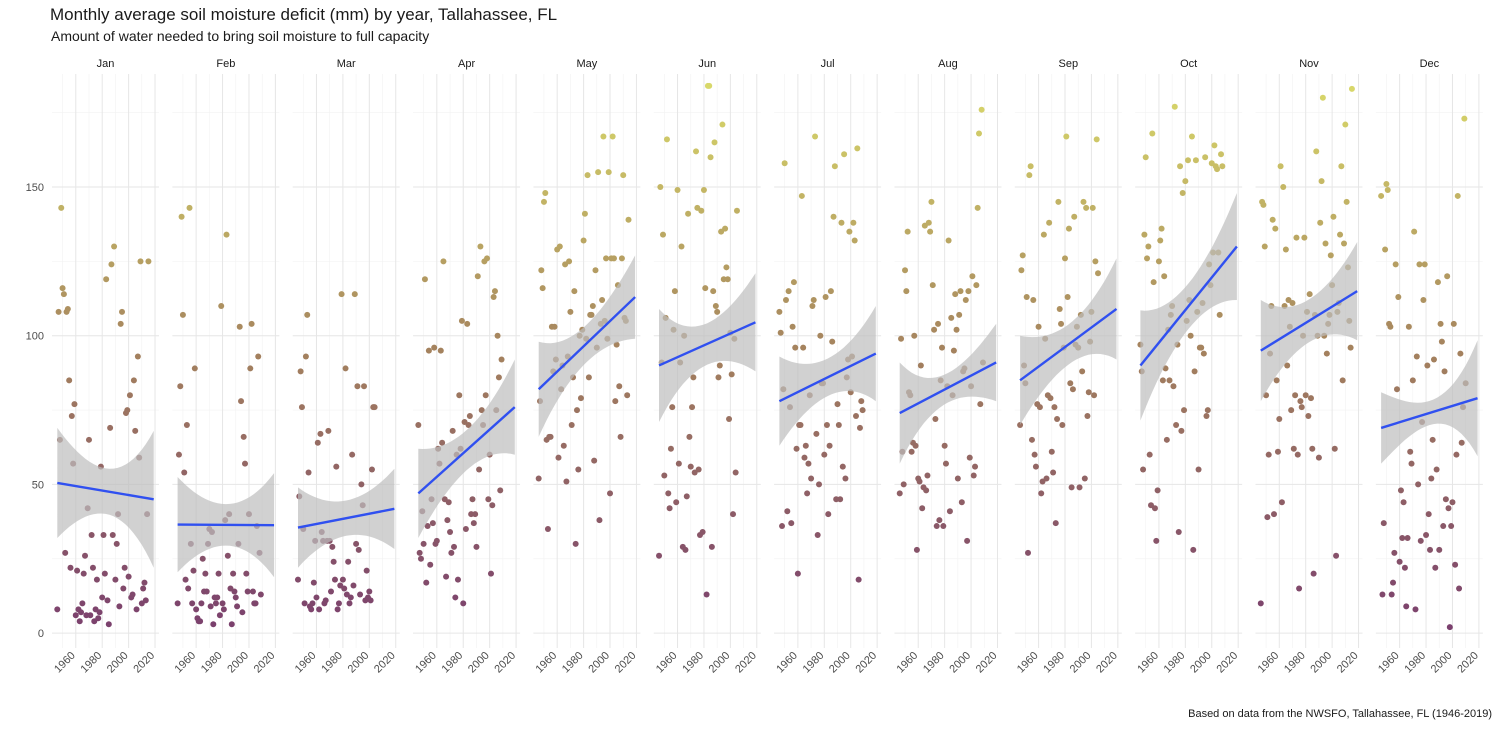  I want to click on facet-apr: Apr 1960 1980 2000 2020, so click(467, 366).